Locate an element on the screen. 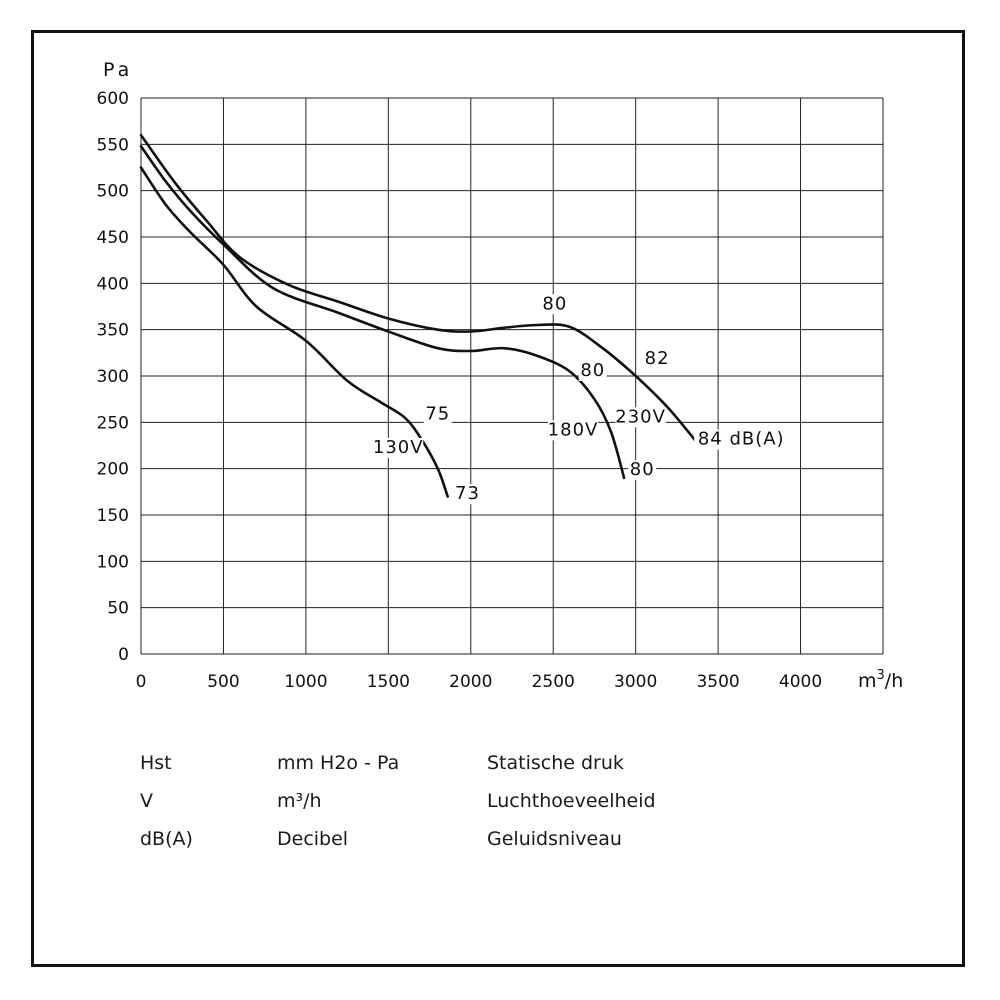 This screenshot has height=1000, width=1000. y-tick-label: 200 is located at coordinates (113, 470).